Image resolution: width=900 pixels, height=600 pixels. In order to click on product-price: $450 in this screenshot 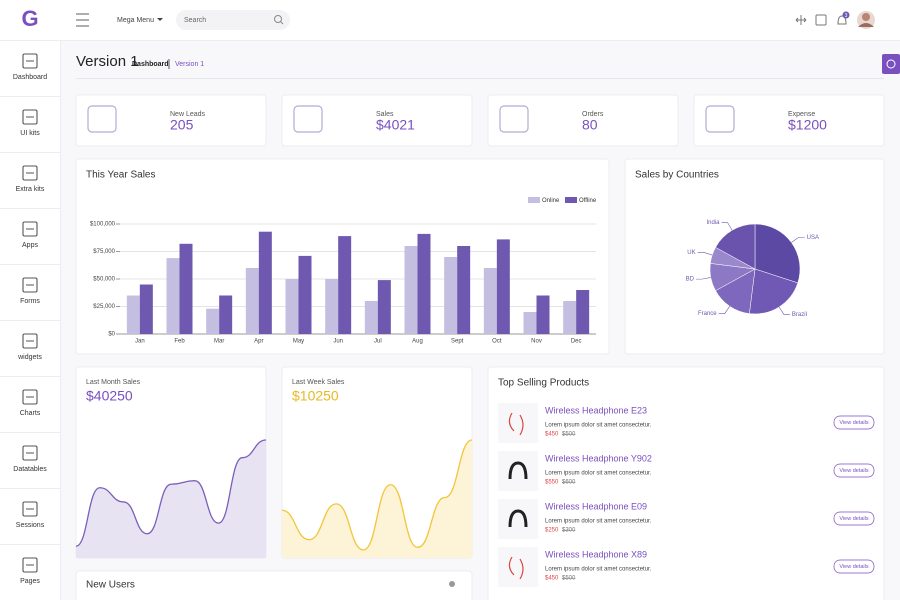, I will do `click(552, 579)`.